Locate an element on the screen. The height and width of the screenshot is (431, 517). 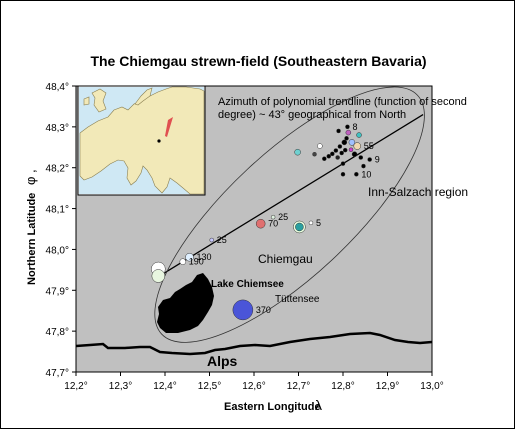
crater-point-label: 190 is located at coordinates (196, 262).